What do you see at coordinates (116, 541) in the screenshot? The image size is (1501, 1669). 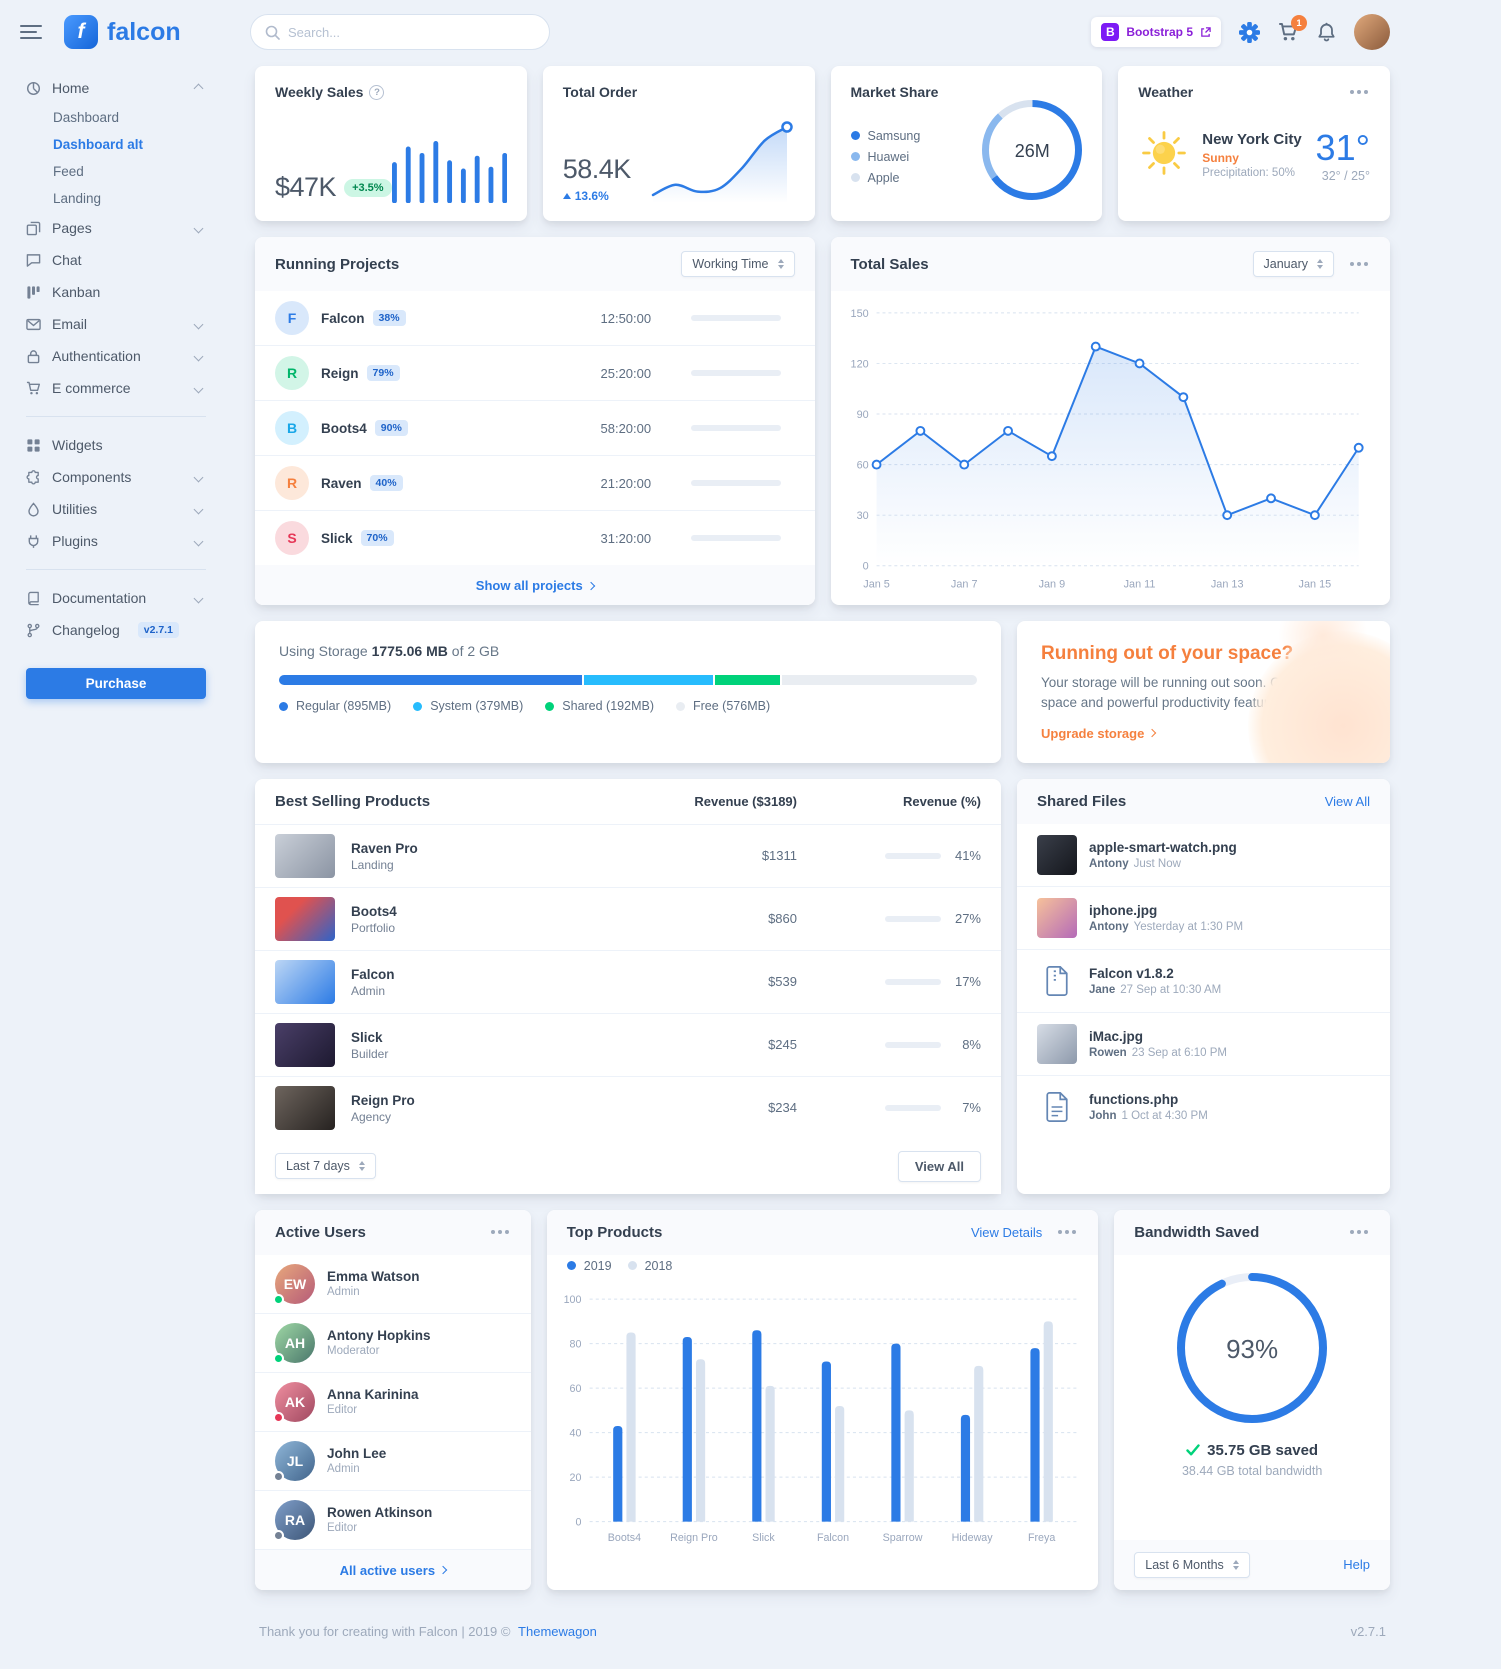 I see `sidebar-item-plugins: Plugins` at bounding box center [116, 541].